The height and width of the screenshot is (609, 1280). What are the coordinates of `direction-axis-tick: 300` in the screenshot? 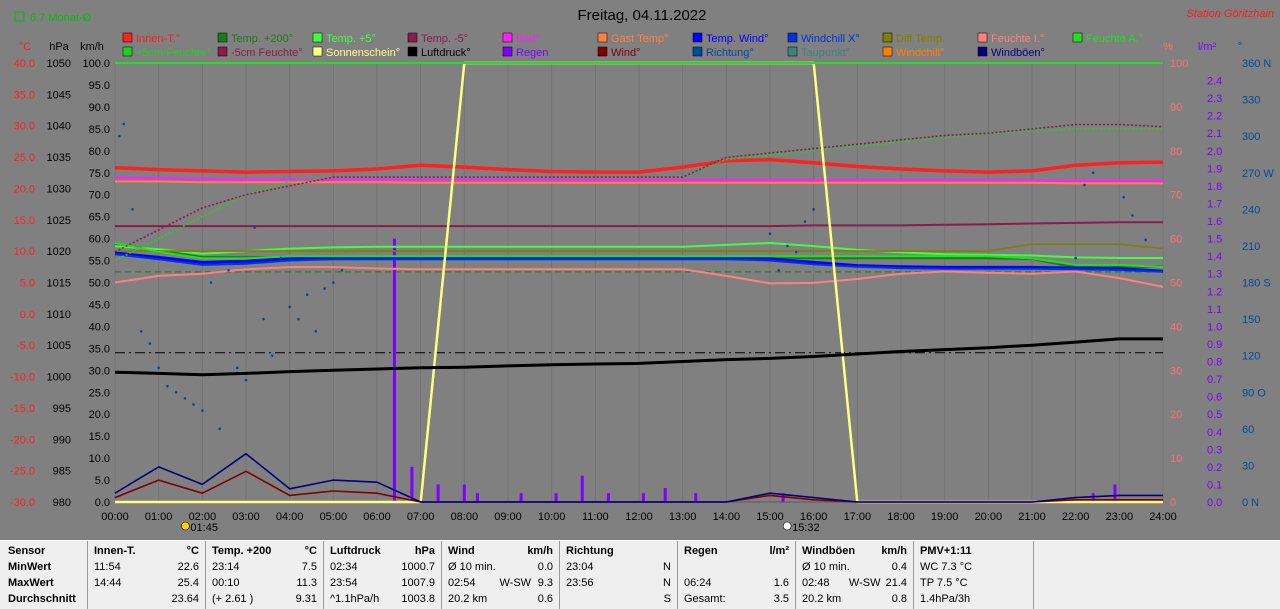 It's located at (1251, 137).